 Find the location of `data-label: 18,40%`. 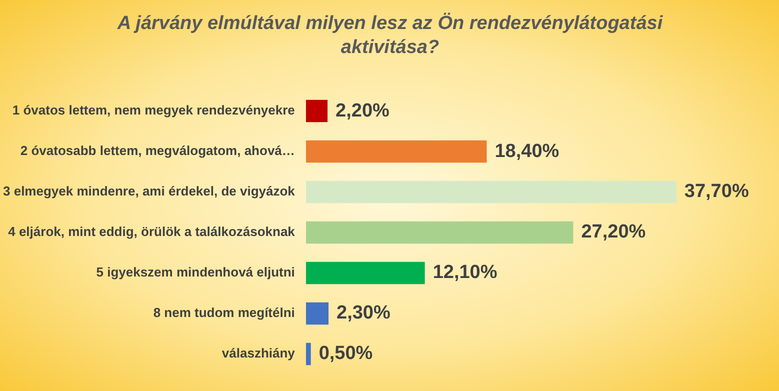

data-label: 18,40% is located at coordinates (527, 151).